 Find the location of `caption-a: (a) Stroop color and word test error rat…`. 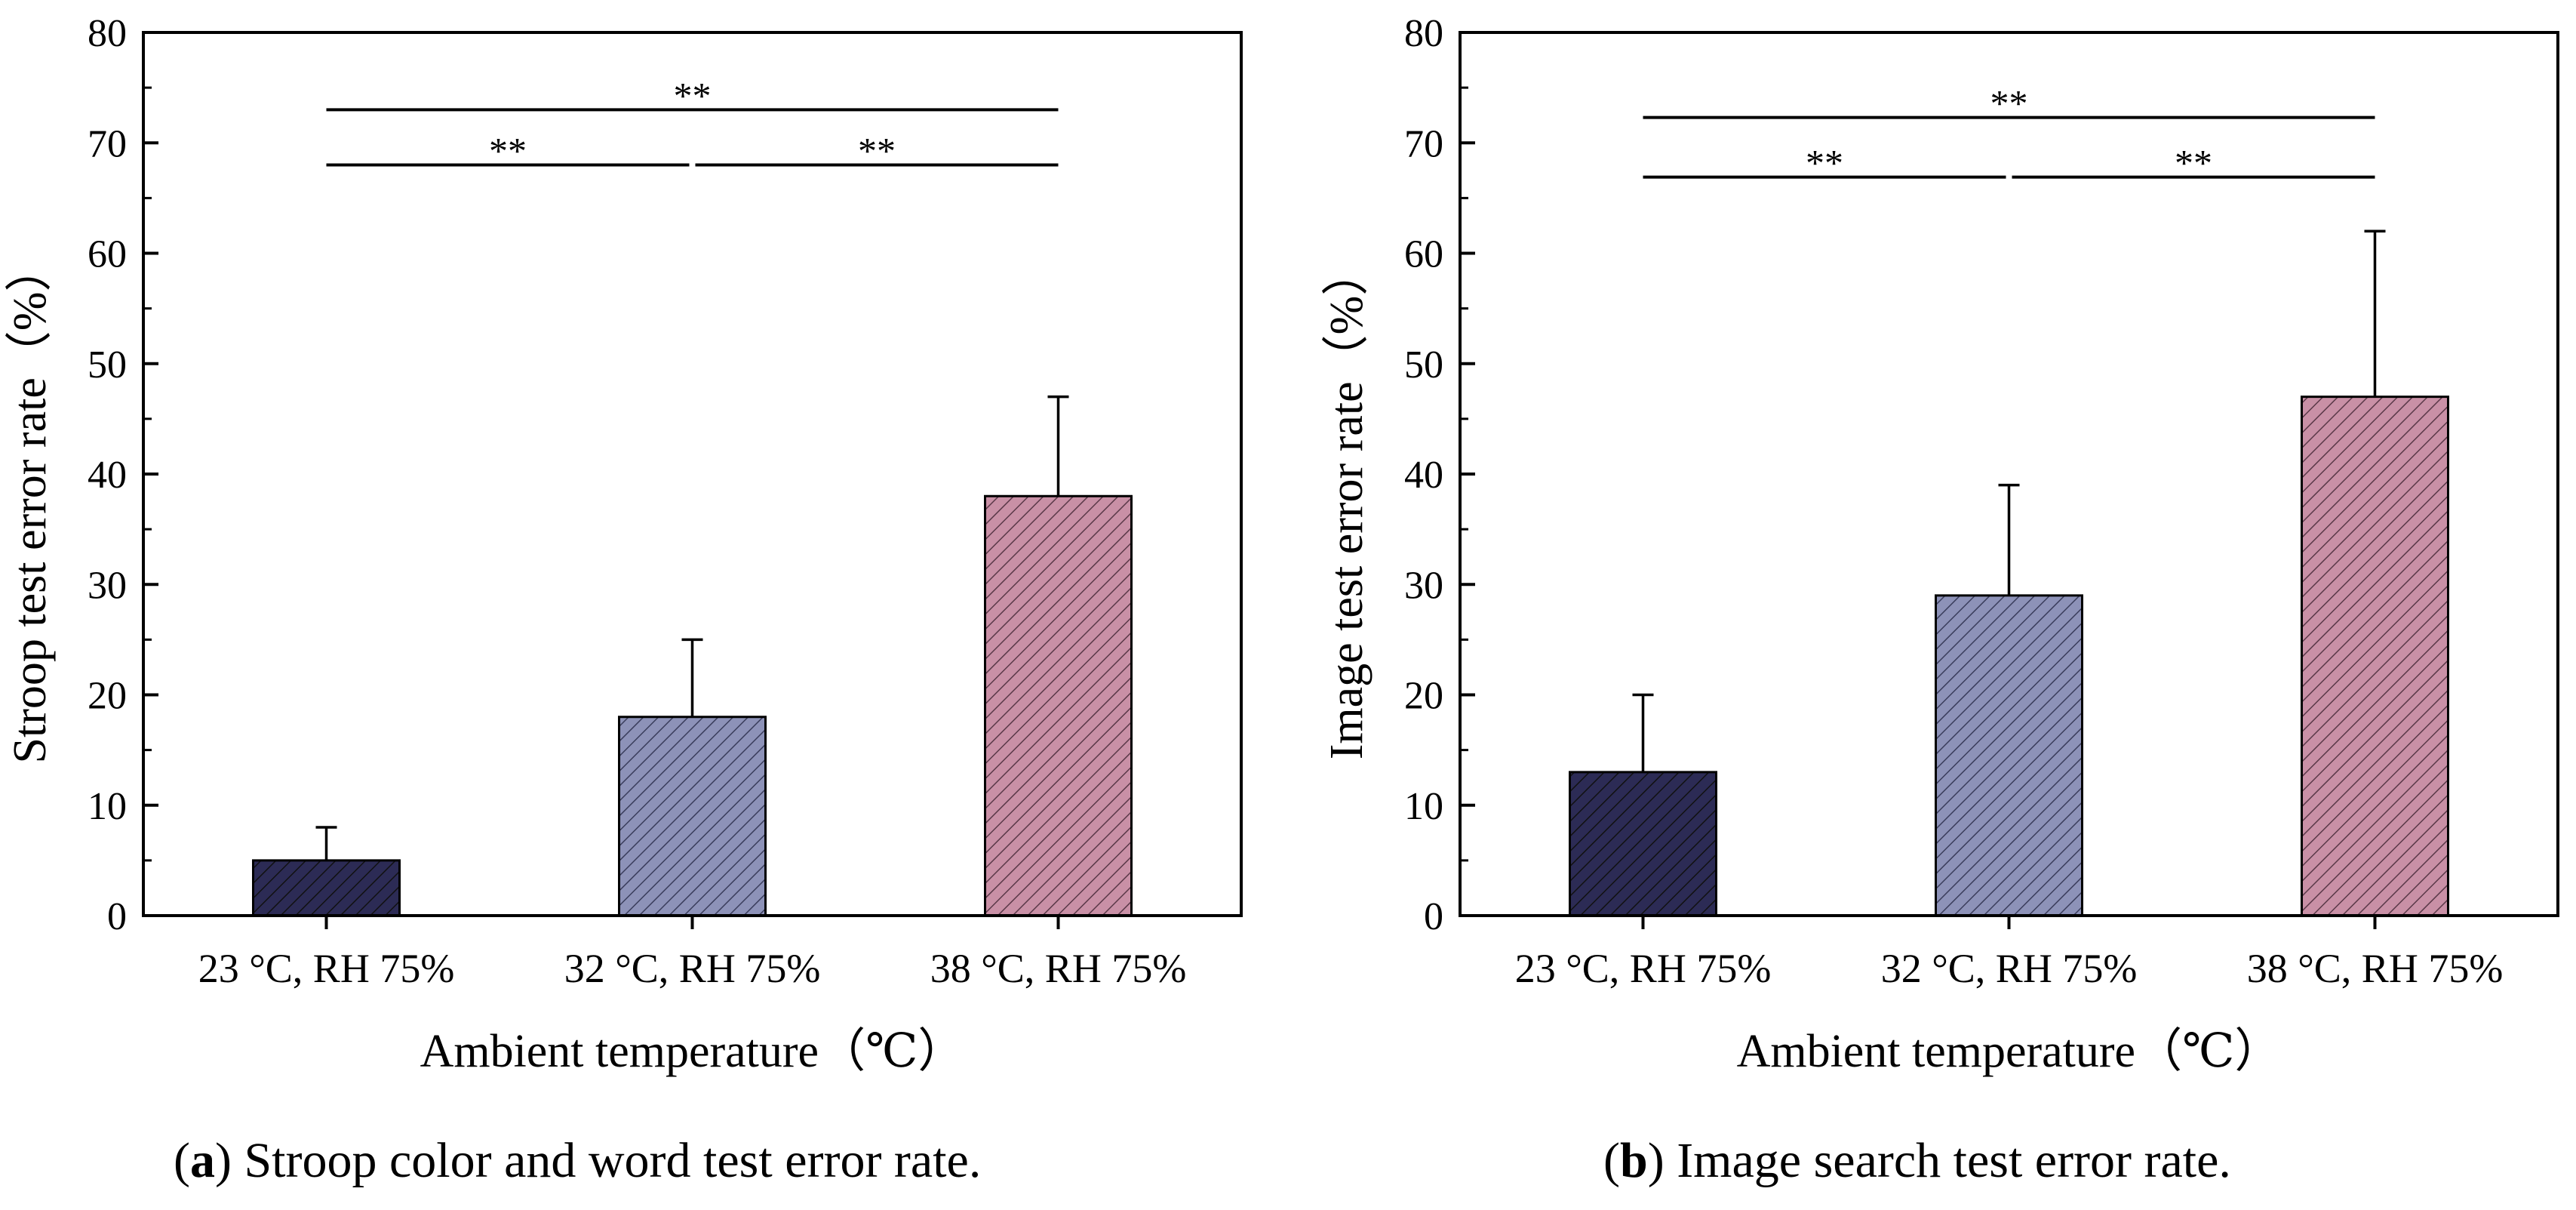

caption-a: (a) Stroop color and word test error rat… is located at coordinates (578, 1160).